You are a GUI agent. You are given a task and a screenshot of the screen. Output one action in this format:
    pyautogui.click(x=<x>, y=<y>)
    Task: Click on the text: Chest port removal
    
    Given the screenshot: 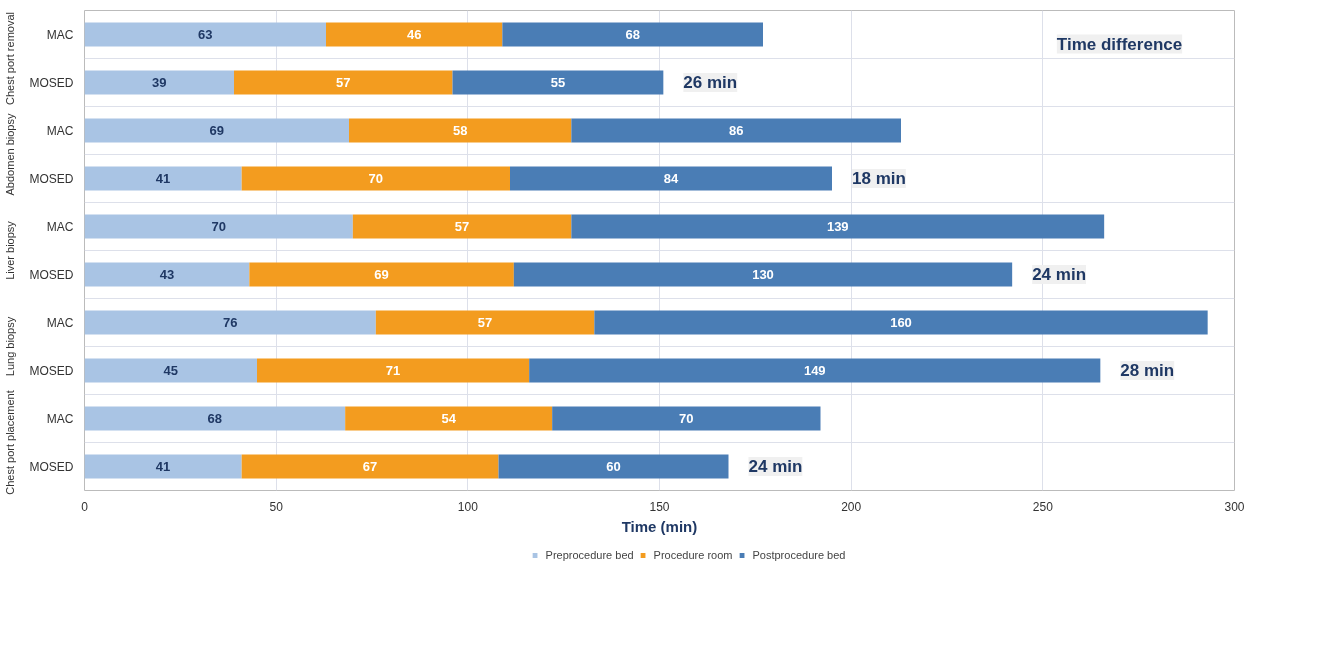 What is the action you would take?
    pyautogui.click(x=9, y=58)
    